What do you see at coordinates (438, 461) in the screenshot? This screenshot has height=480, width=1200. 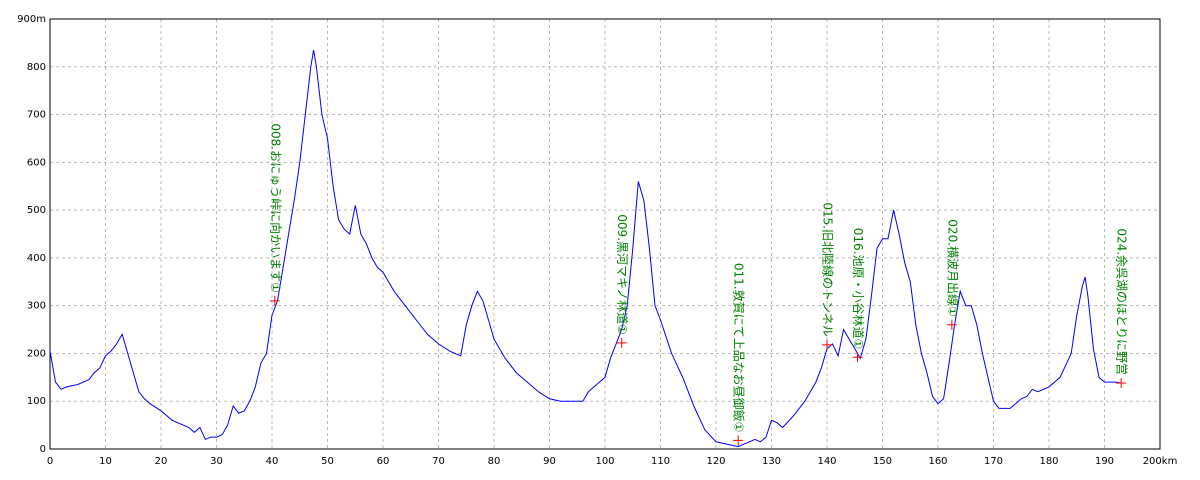 I see `x-tick-label: 70` at bounding box center [438, 461].